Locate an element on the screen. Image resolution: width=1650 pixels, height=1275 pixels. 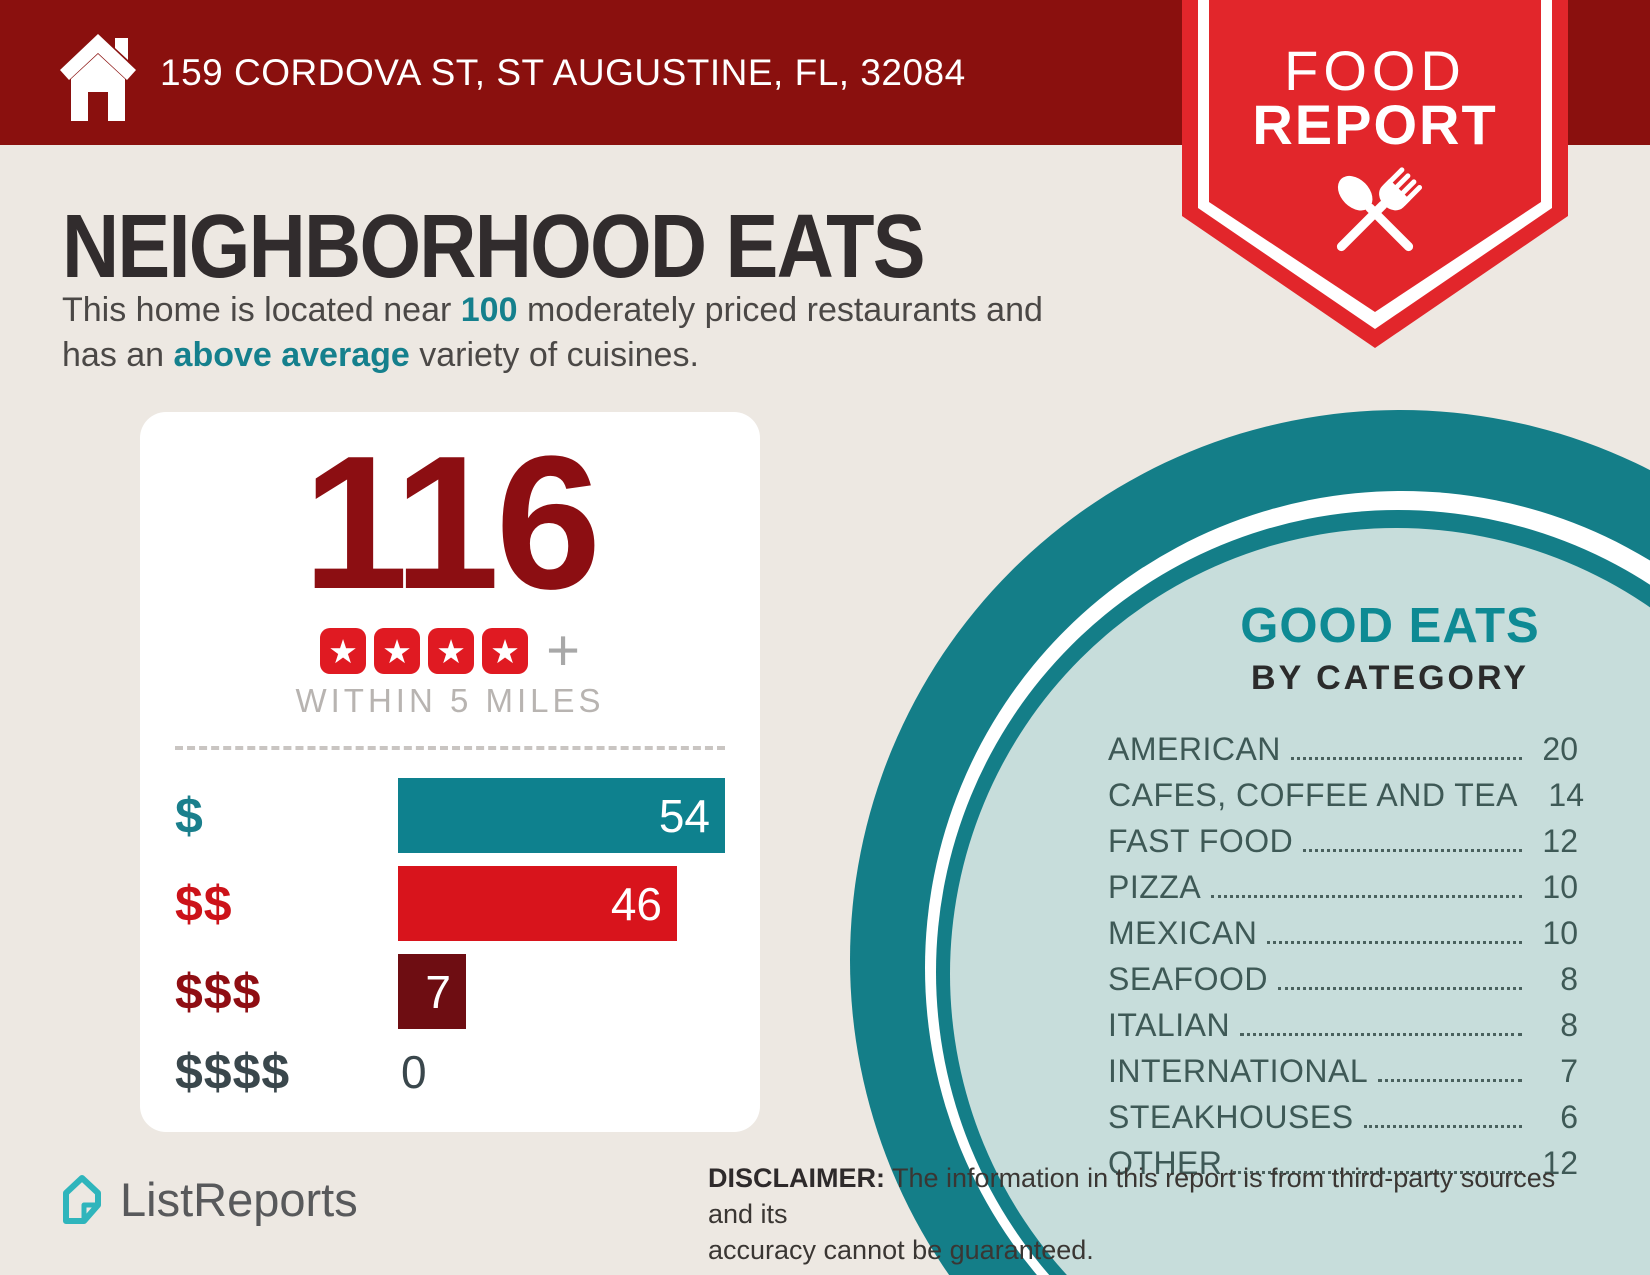
bar-area: 7 is located at coordinates (561, 991).